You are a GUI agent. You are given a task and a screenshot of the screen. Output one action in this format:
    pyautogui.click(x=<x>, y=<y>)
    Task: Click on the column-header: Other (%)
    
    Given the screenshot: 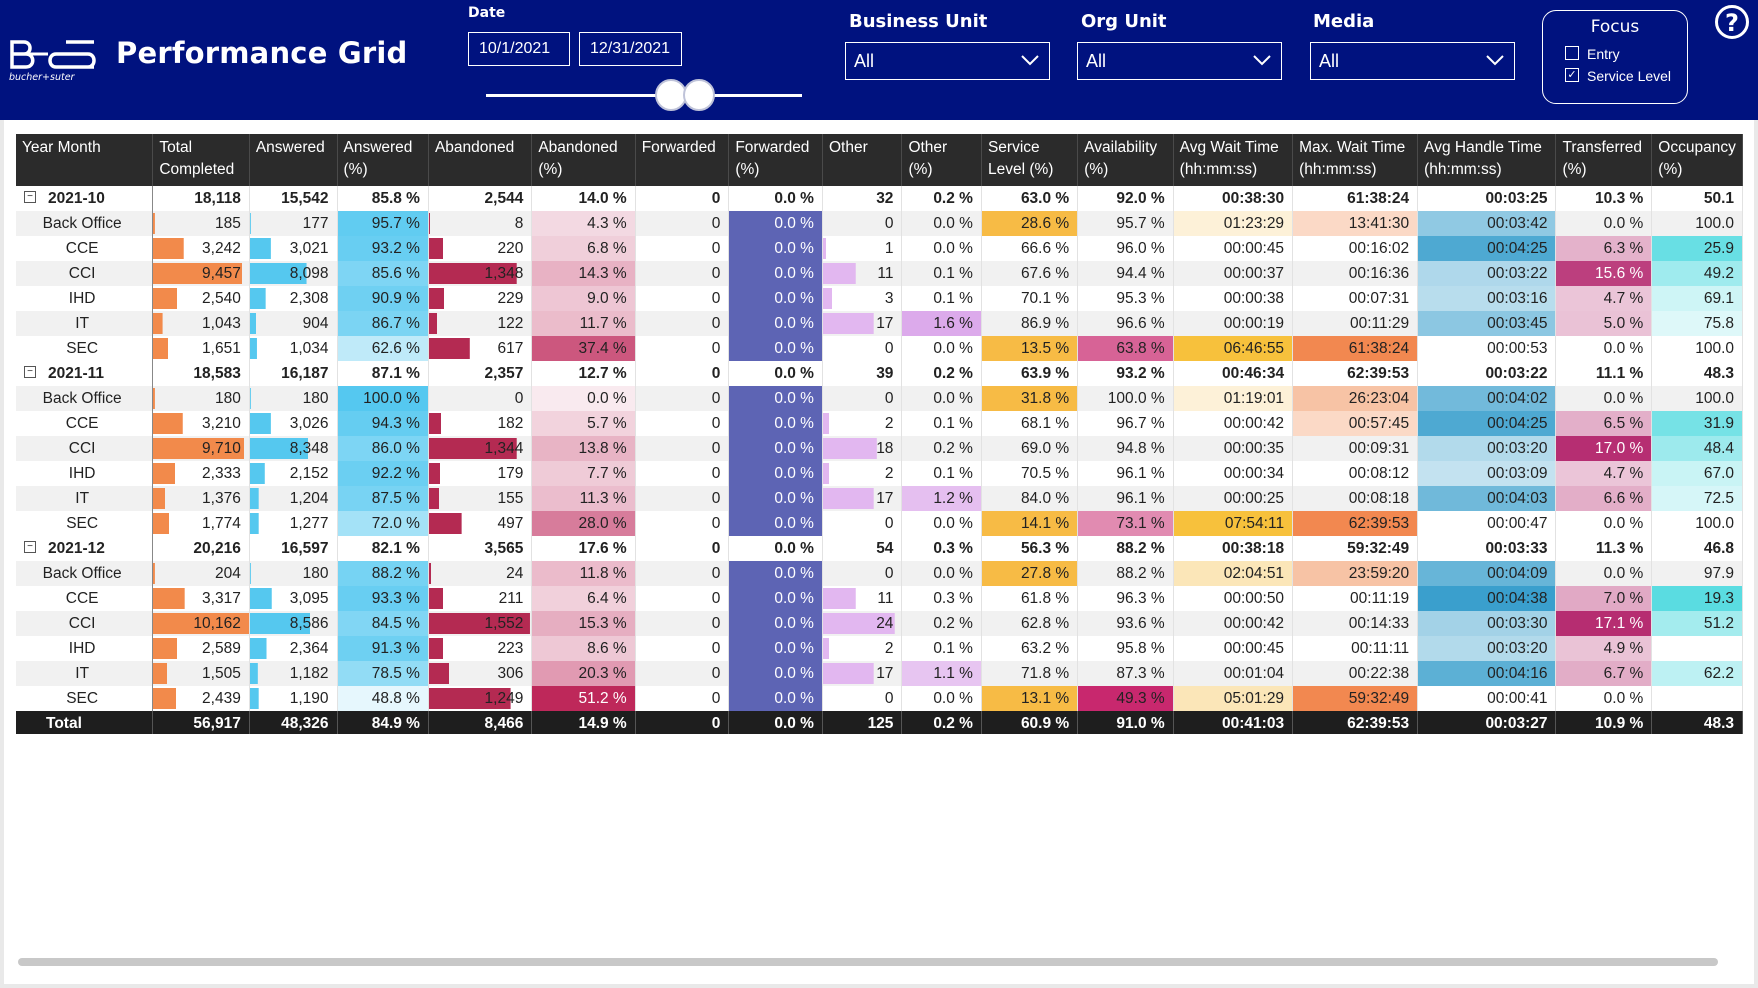 What is the action you would take?
    pyautogui.click(x=941, y=160)
    